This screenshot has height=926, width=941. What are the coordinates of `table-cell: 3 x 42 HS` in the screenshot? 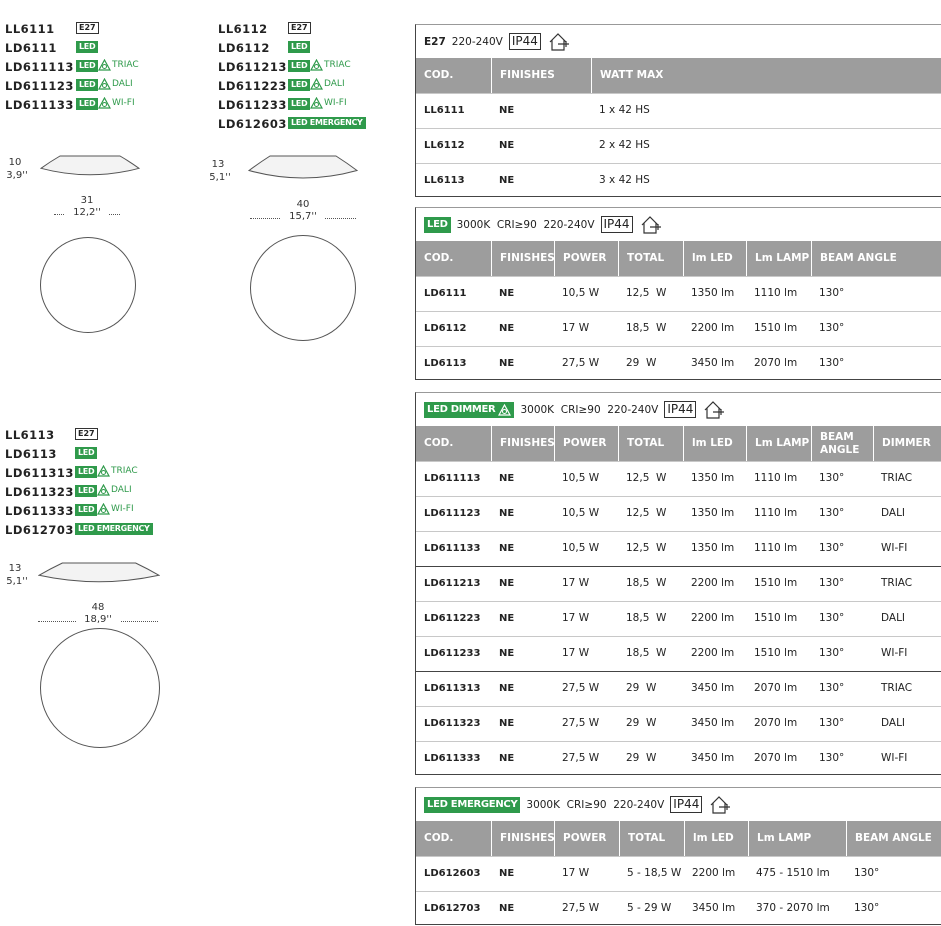 It's located at (624, 180).